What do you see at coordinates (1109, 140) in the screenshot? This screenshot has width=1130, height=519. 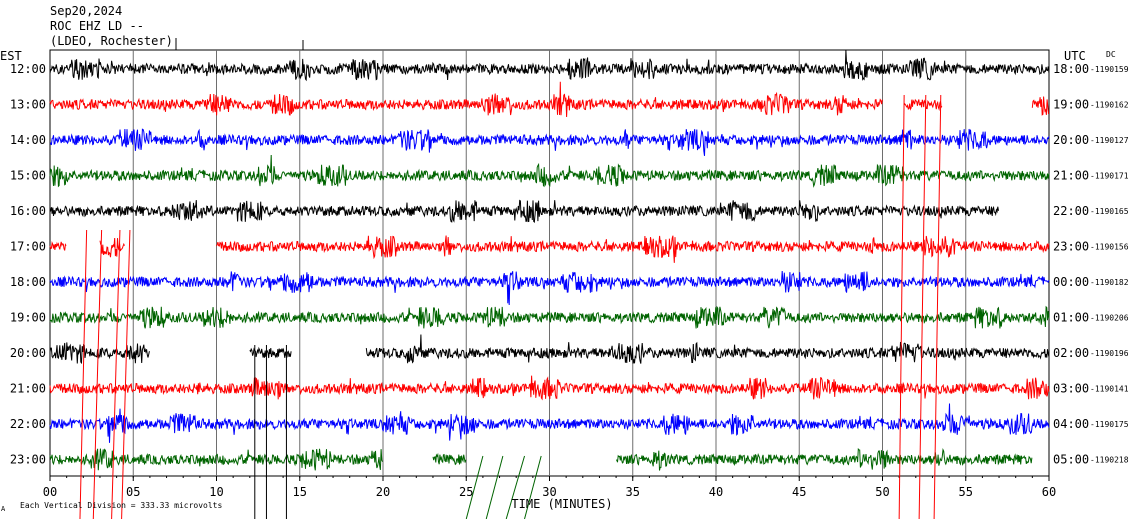 I see `row-dc-offset: -1190127` at bounding box center [1109, 140].